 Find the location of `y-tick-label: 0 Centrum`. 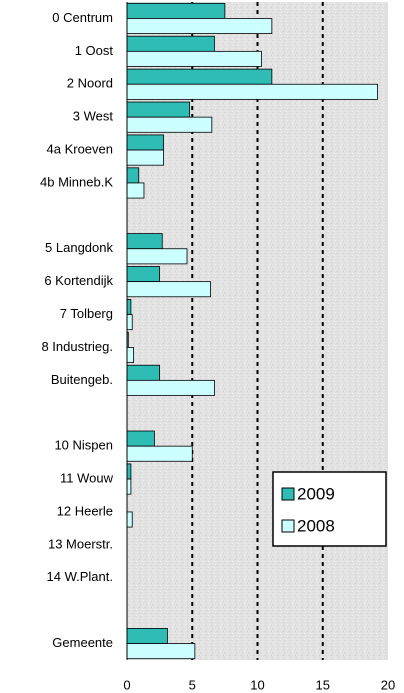

y-tick-label: 0 Centrum is located at coordinates (82, 17).